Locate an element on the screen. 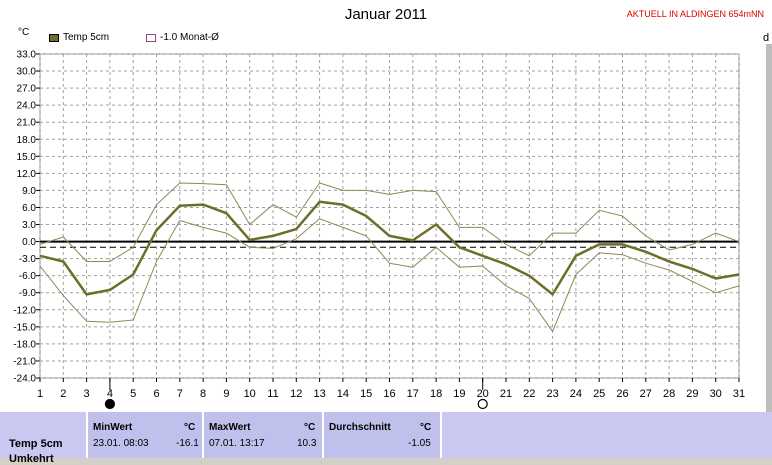 This screenshot has width=772, height=465. x-tick-label: 8 is located at coordinates (203, 394).